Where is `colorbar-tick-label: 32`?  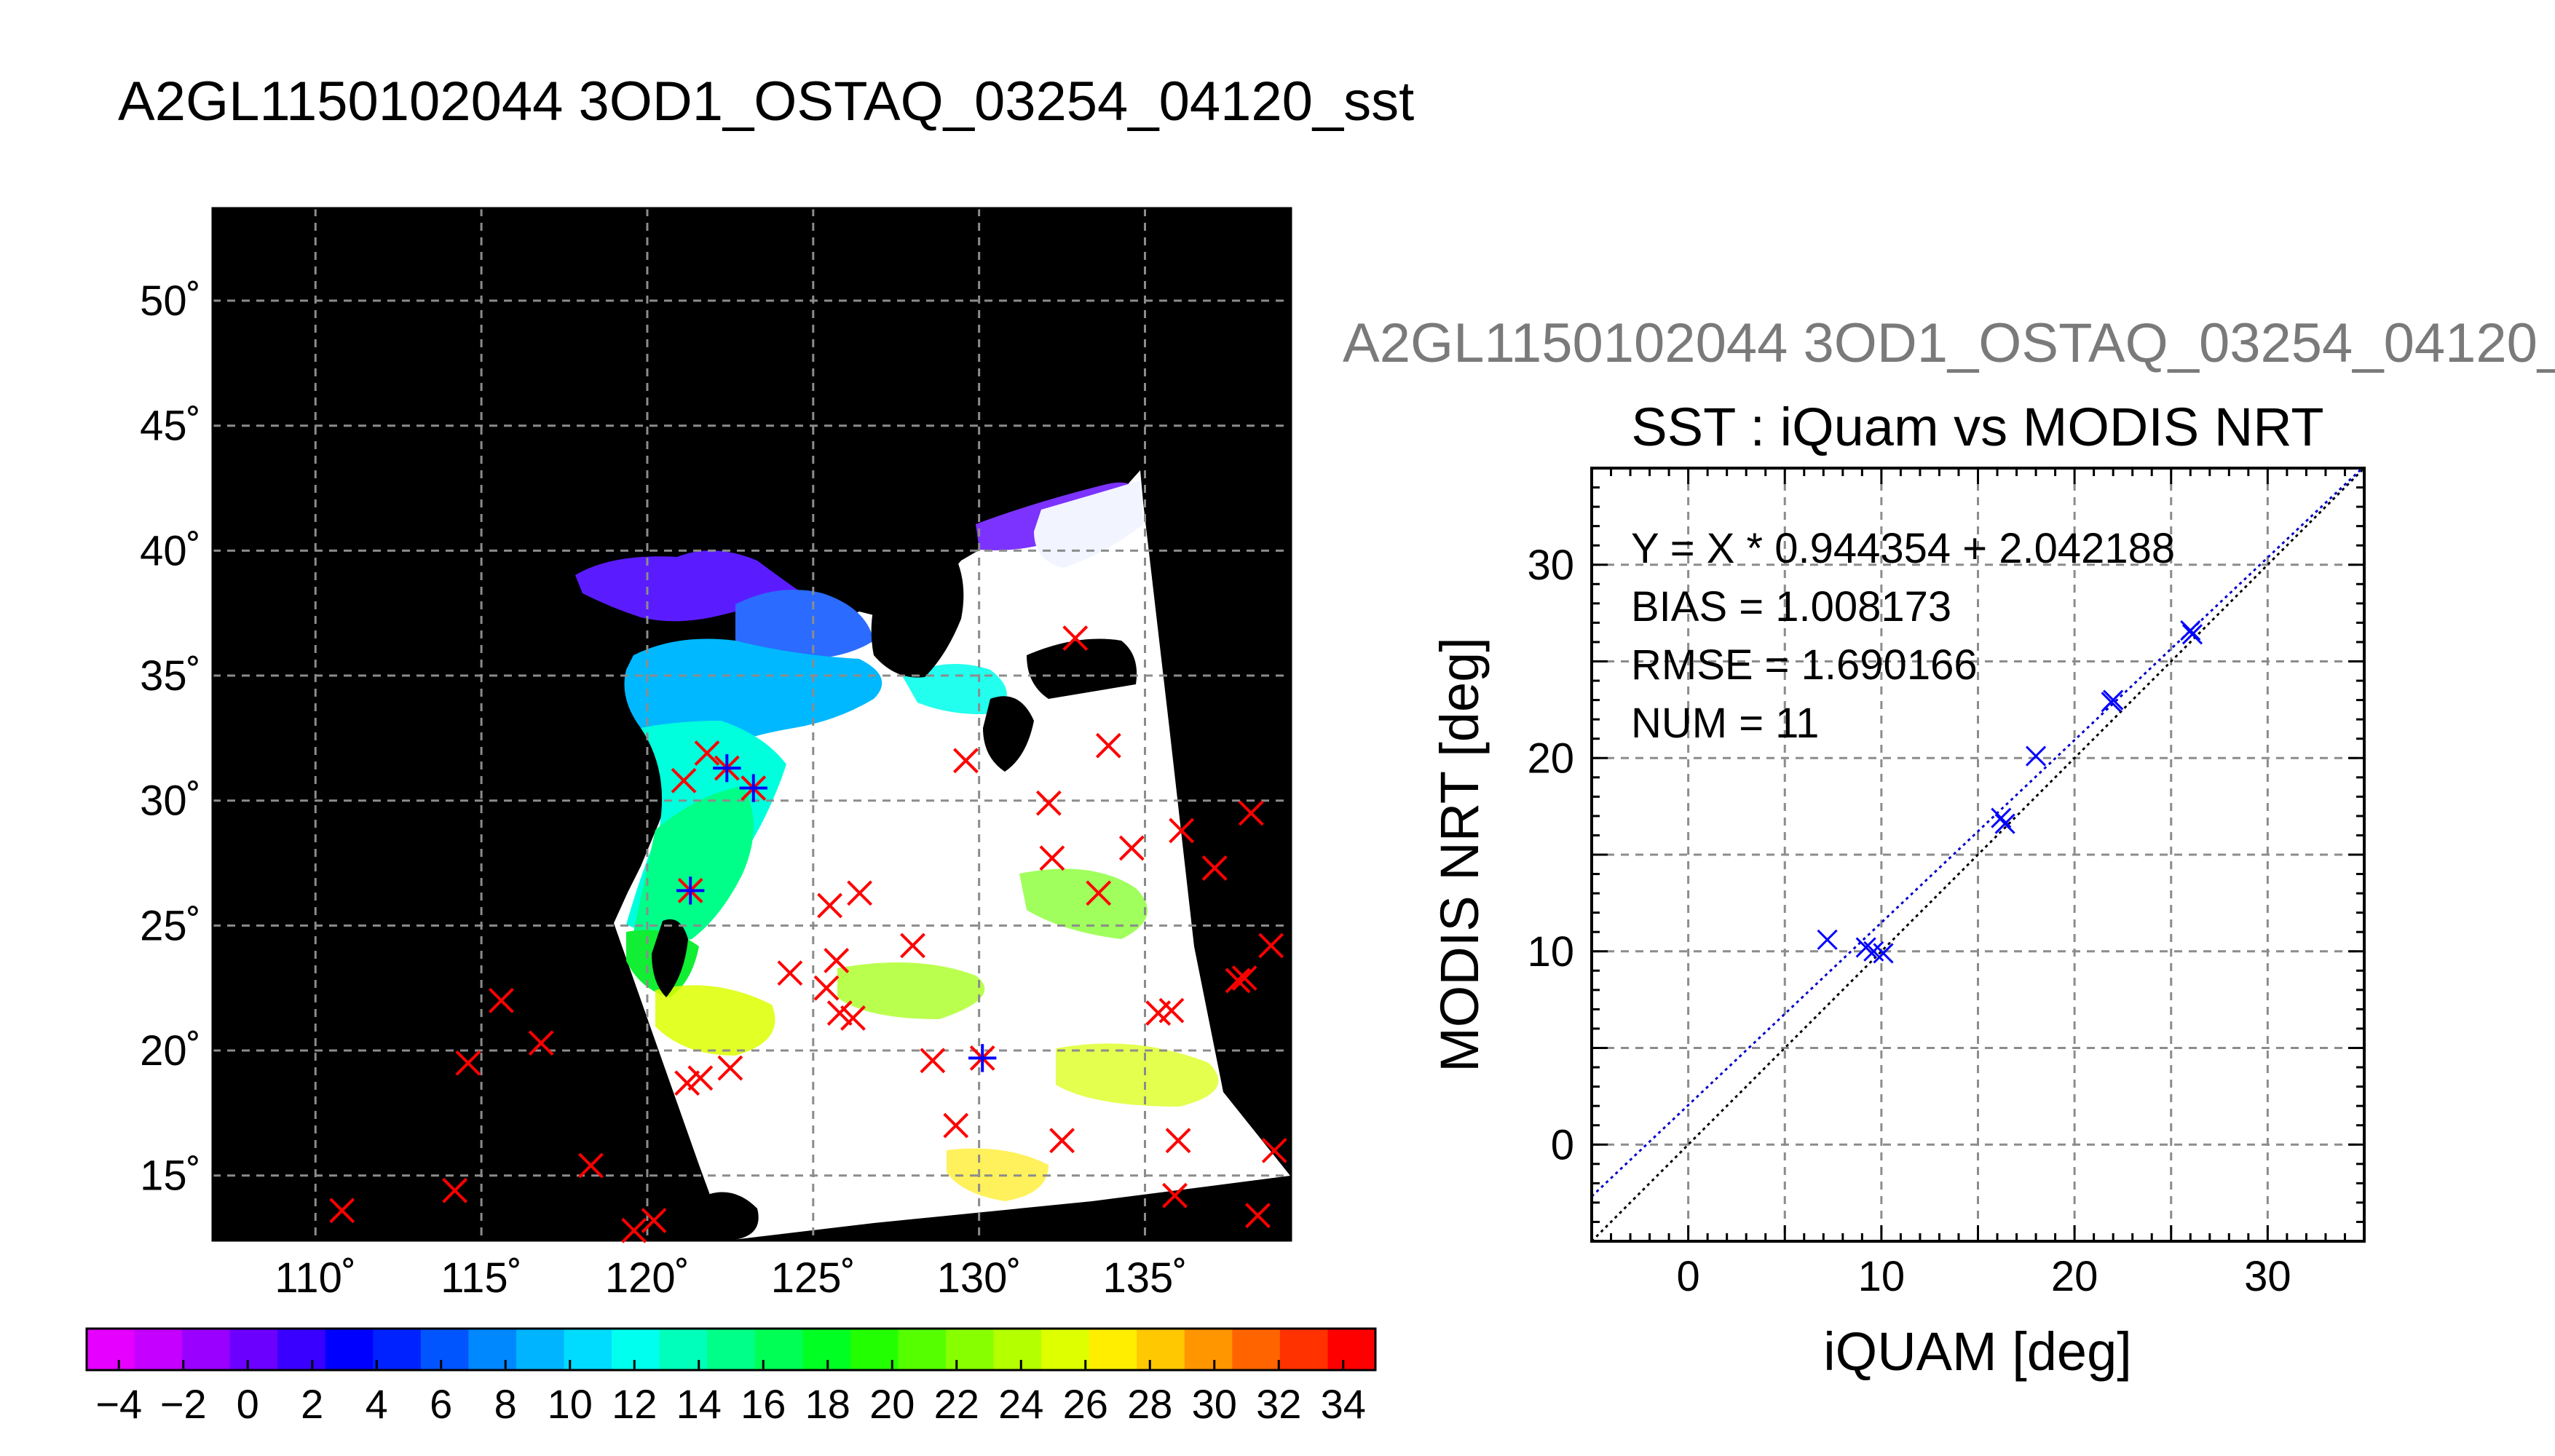
colorbar-tick-label: 32 is located at coordinates (1278, 1404).